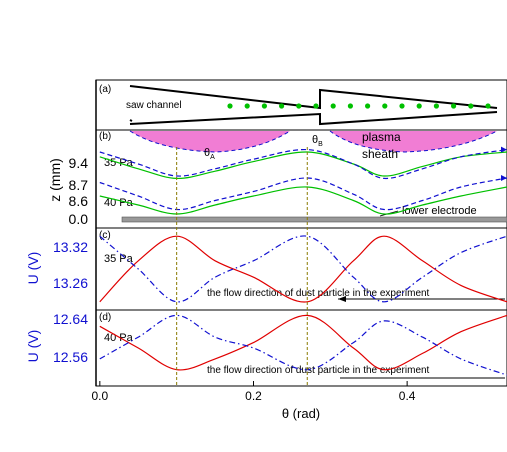  I want to click on theta-a-marker: θA, so click(209, 154).